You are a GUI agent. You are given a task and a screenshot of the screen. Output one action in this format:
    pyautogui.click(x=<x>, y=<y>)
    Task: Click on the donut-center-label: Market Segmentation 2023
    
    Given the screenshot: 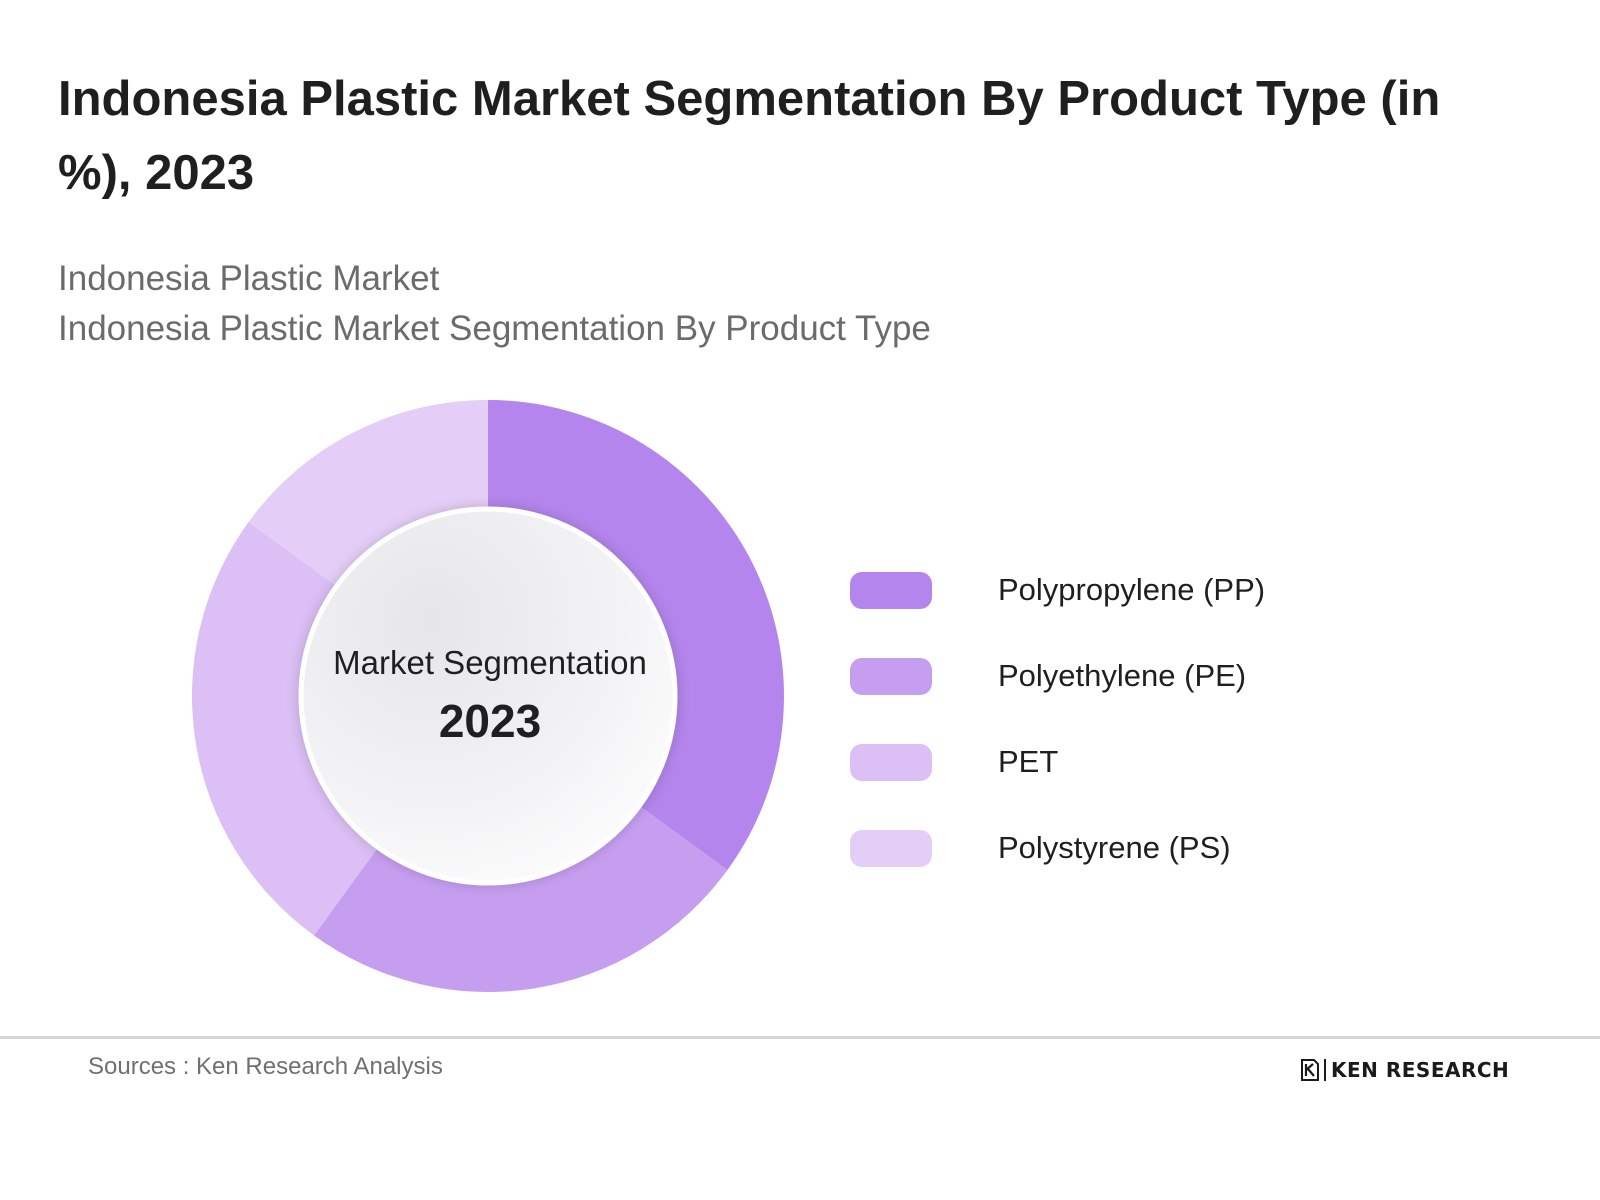 What is the action you would take?
    pyautogui.click(x=490, y=698)
    